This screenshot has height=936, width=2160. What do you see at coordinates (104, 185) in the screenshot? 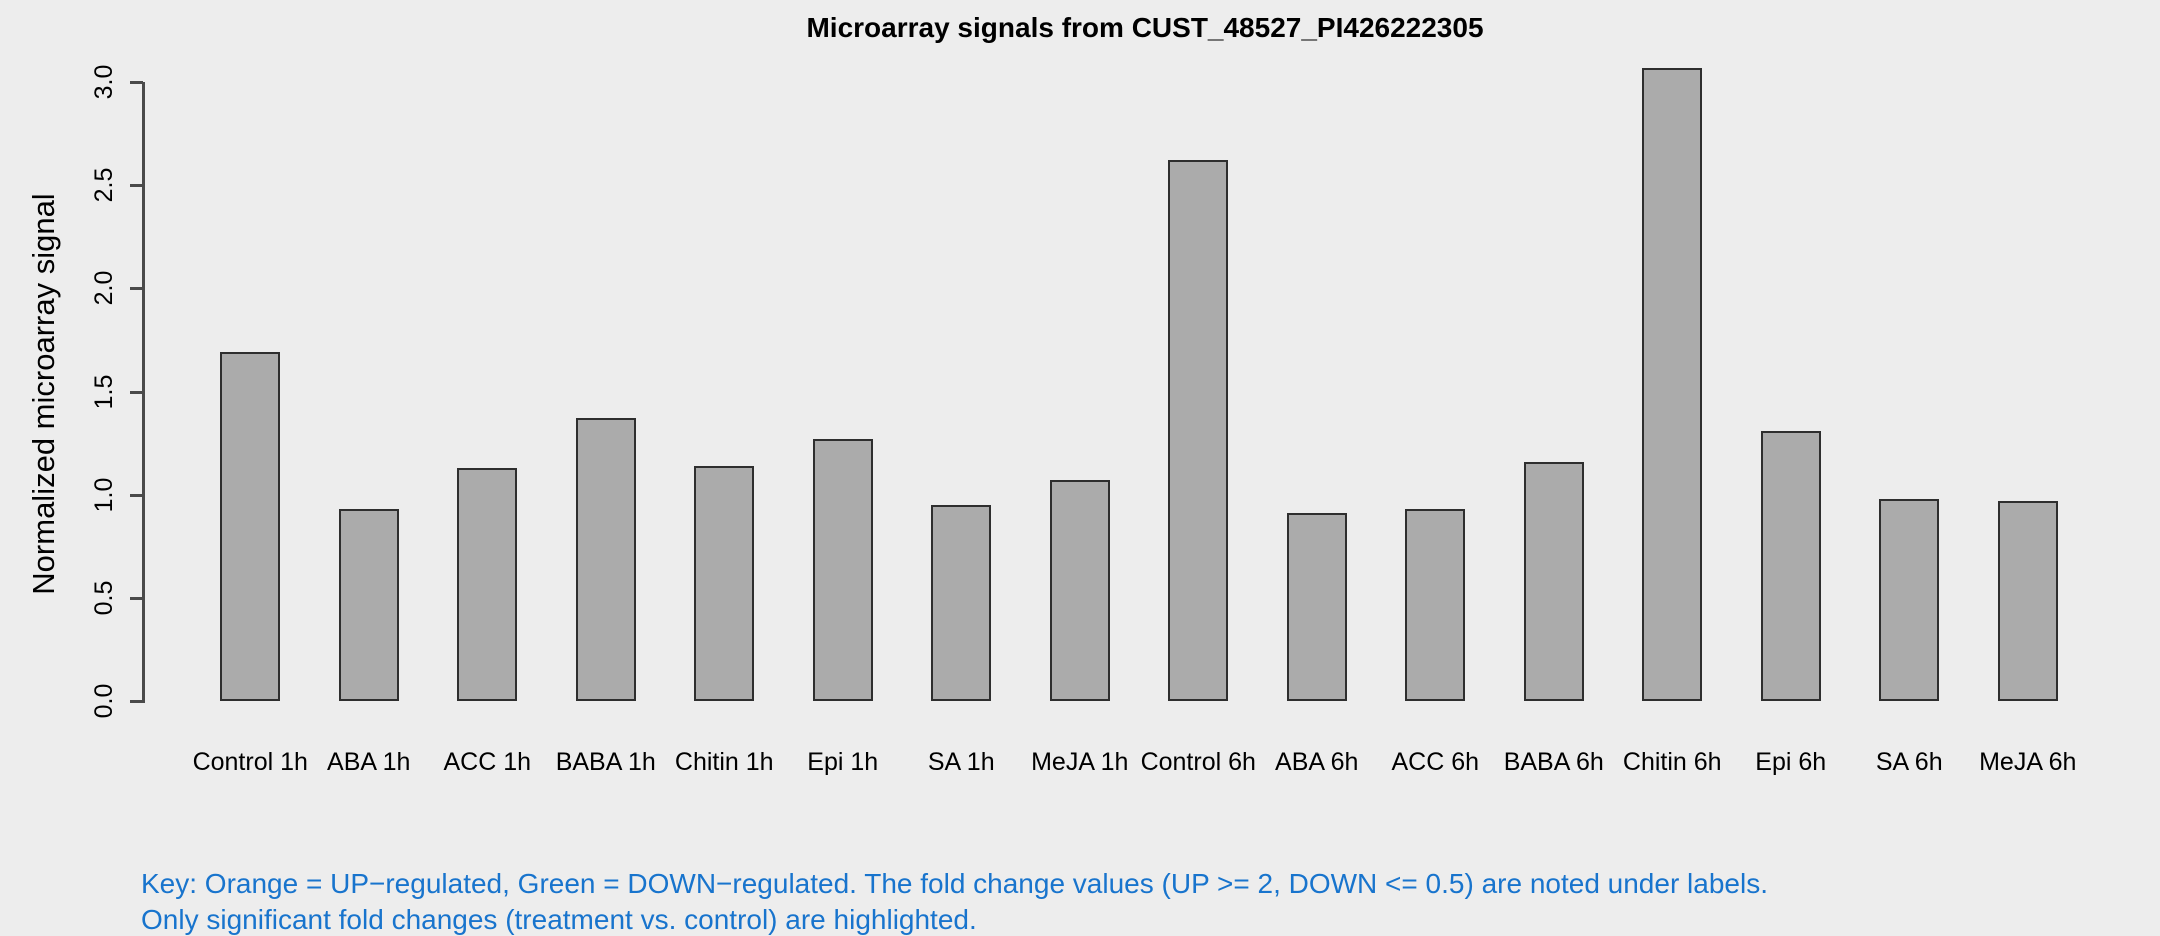
I see `y-tick-label: 2.5` at bounding box center [104, 185].